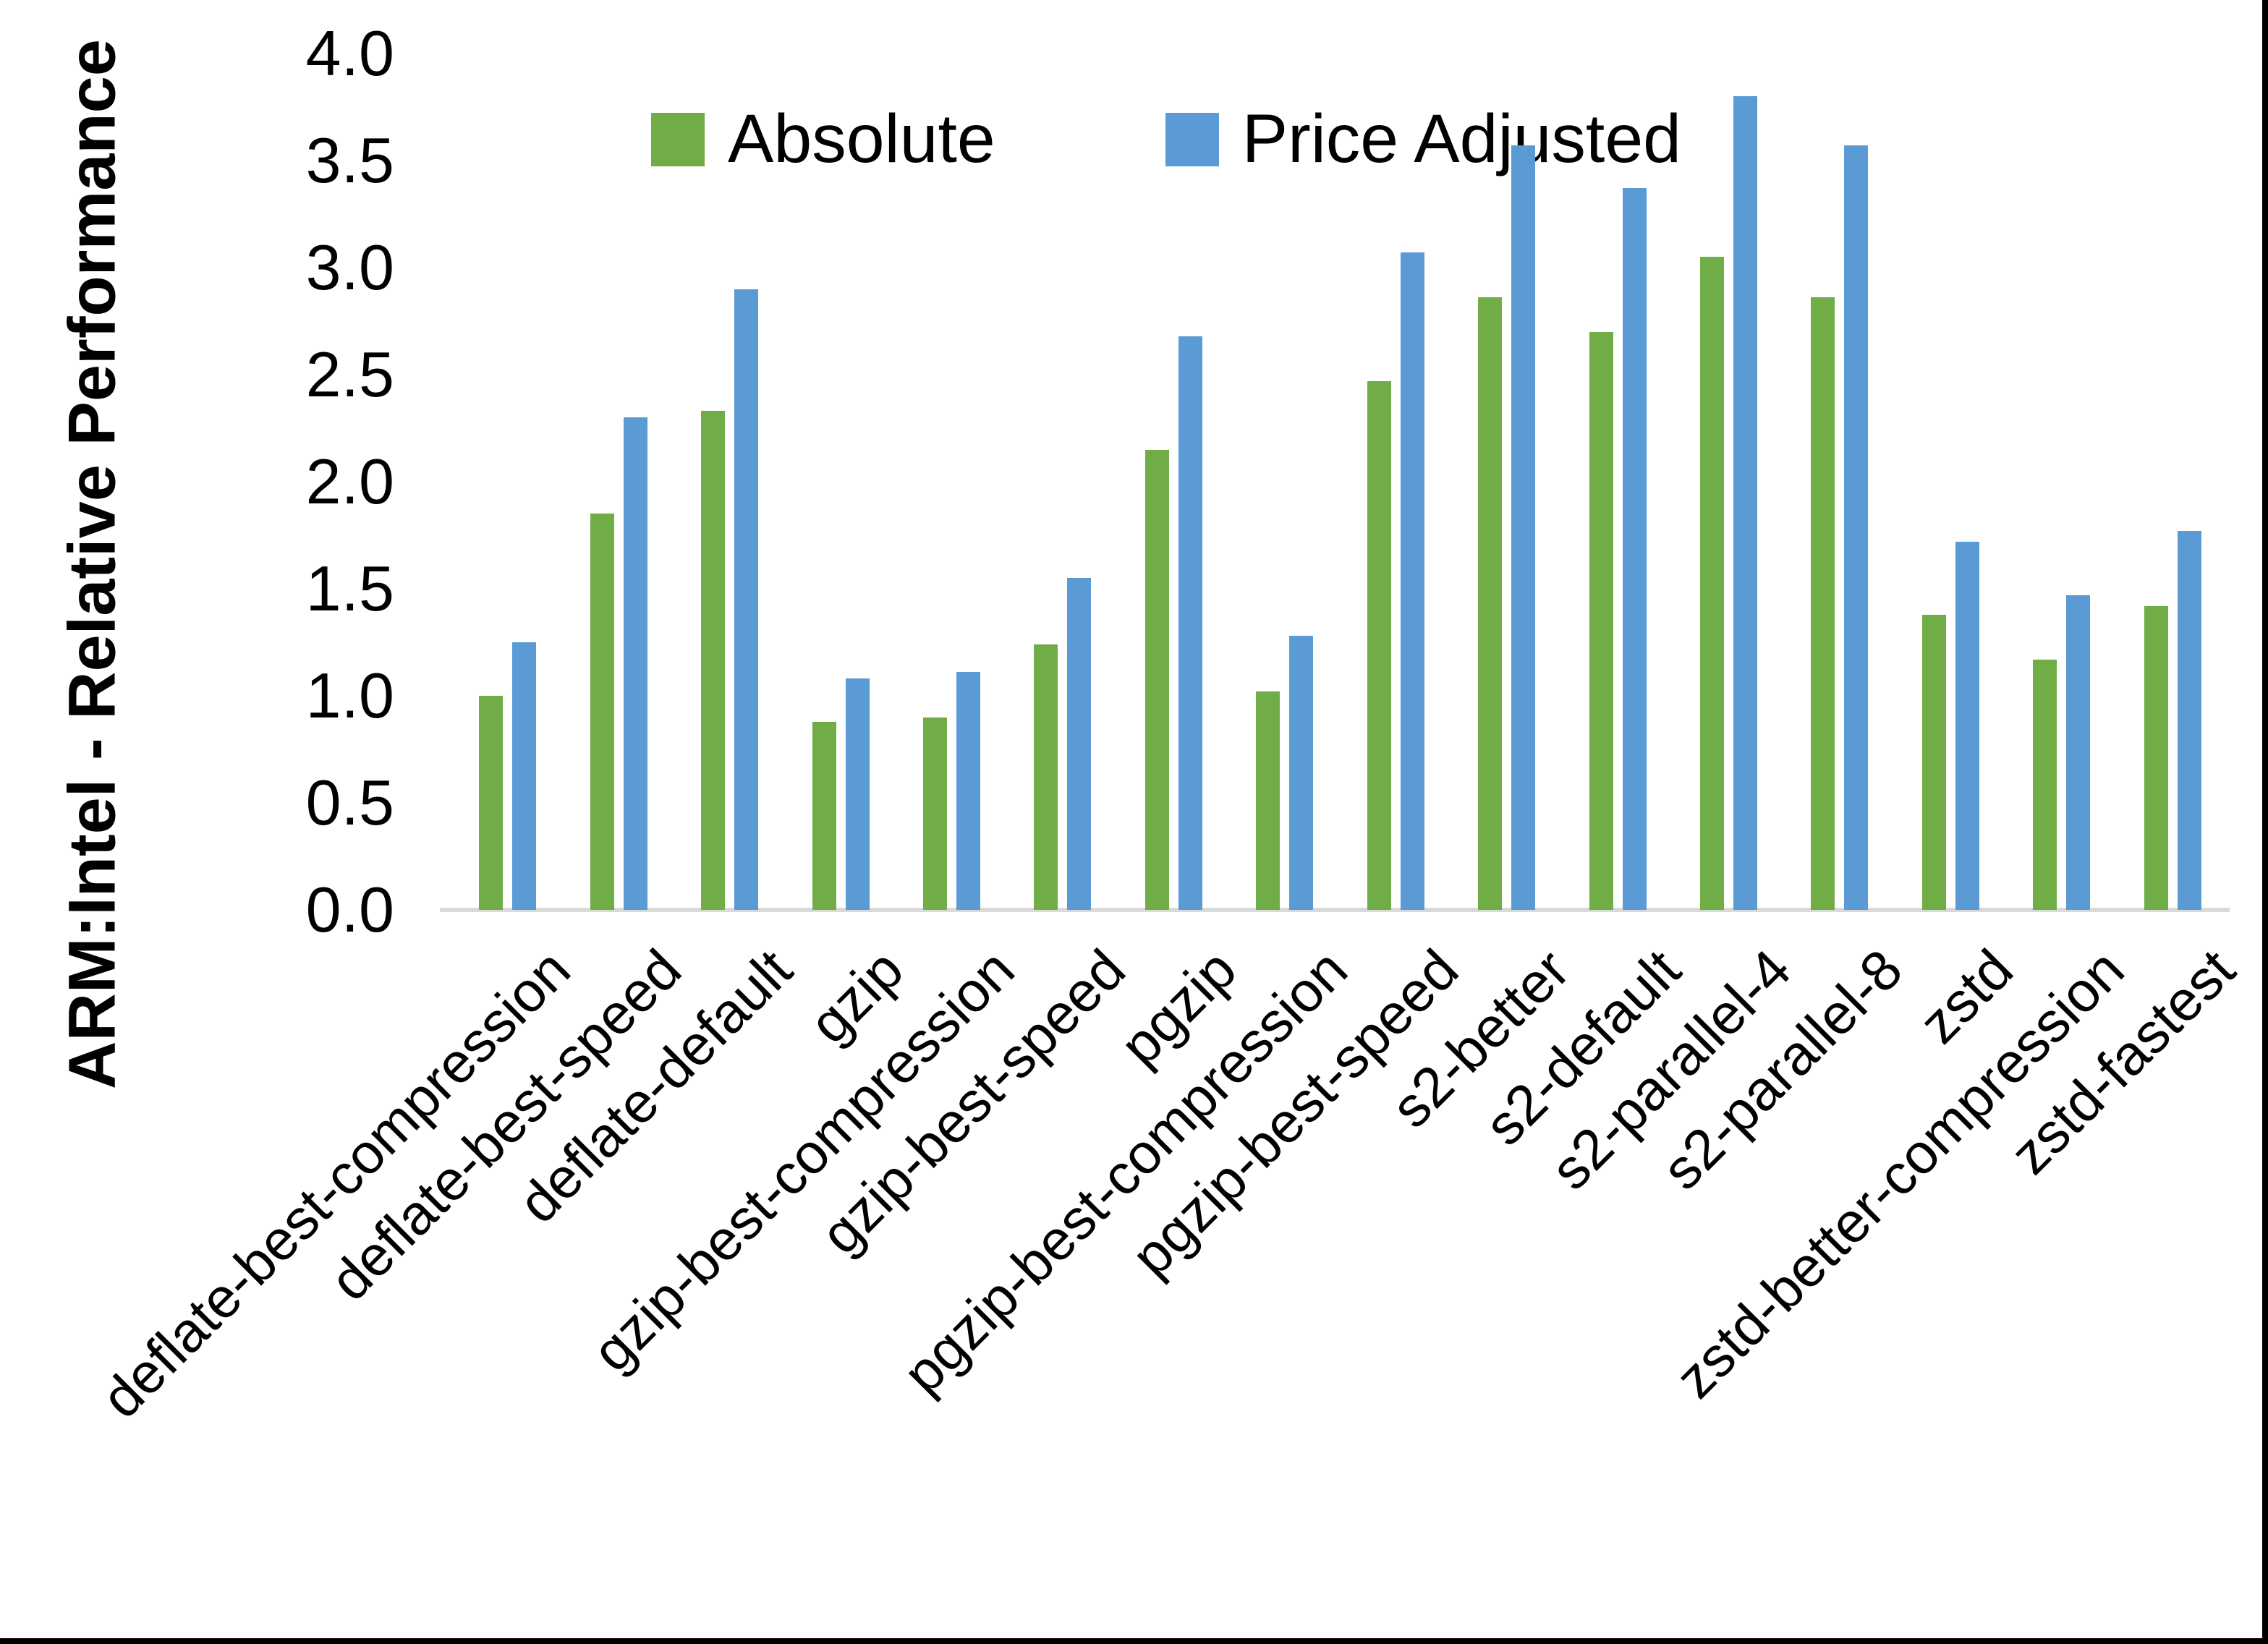 The width and height of the screenshot is (2268, 1644). I want to click on x-category-label: deflate-best-compression, so click(335, 1184).